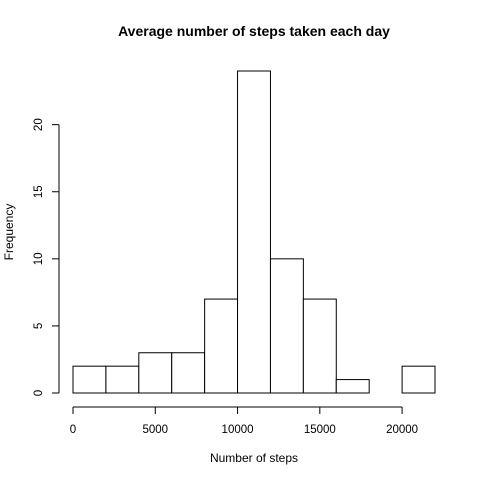 This screenshot has width=480, height=480. I want to click on x-tick-label-0: 0, so click(73, 430).